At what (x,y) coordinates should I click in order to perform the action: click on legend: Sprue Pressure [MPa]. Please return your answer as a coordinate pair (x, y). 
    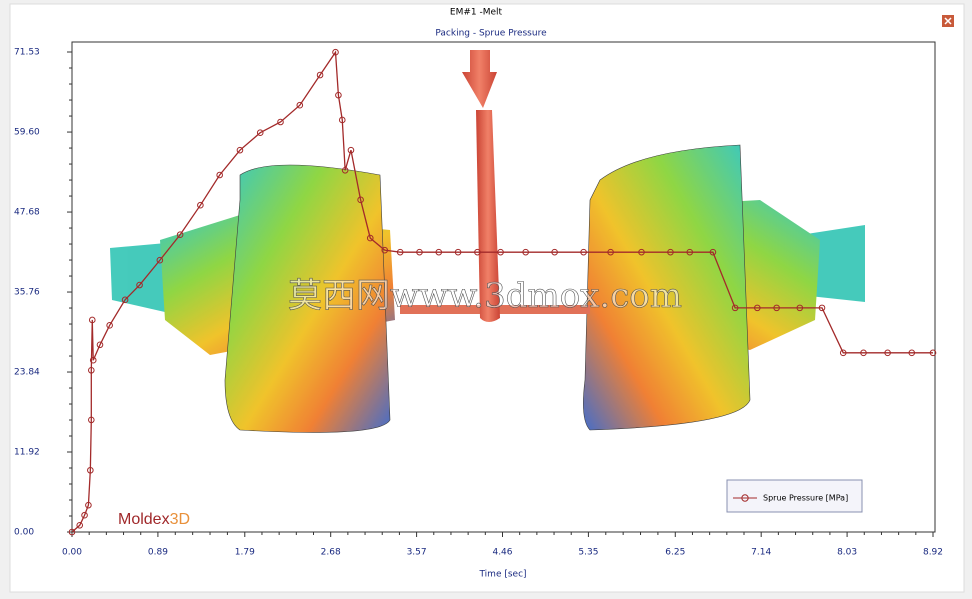
    Looking at the image, I should click on (794, 496).